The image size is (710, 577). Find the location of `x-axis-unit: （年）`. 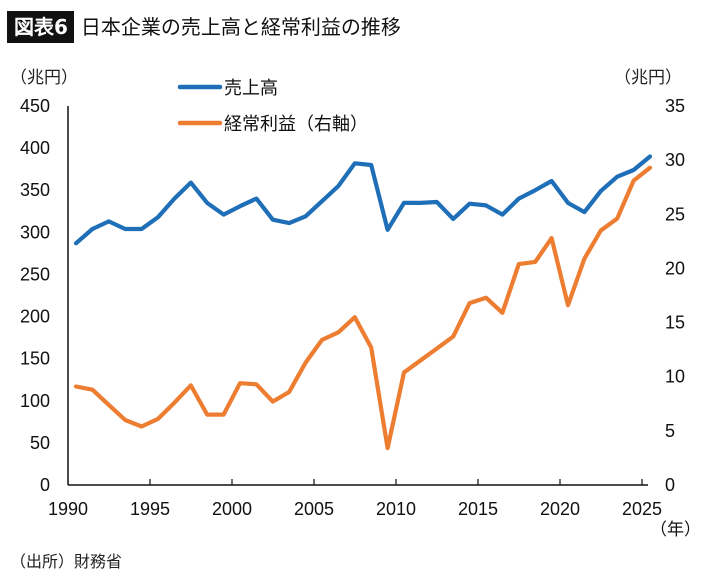

x-axis-unit: （年） is located at coordinates (675, 530).